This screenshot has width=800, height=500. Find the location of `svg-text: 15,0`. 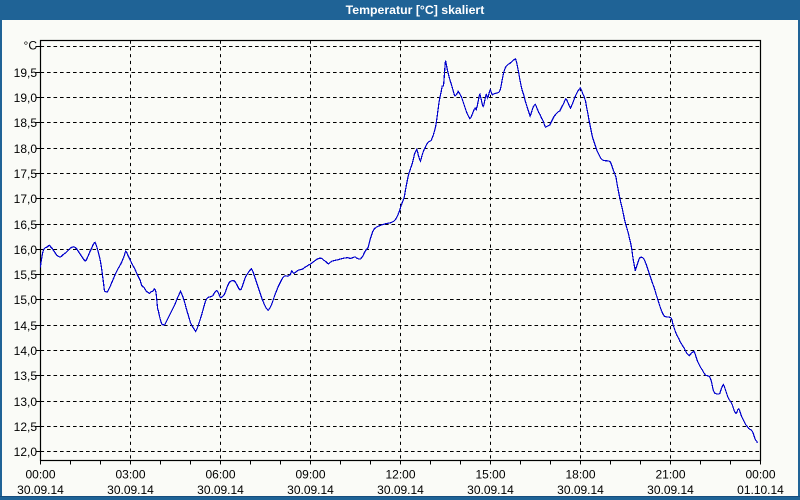

svg-text: 15,0 is located at coordinates (26, 300).